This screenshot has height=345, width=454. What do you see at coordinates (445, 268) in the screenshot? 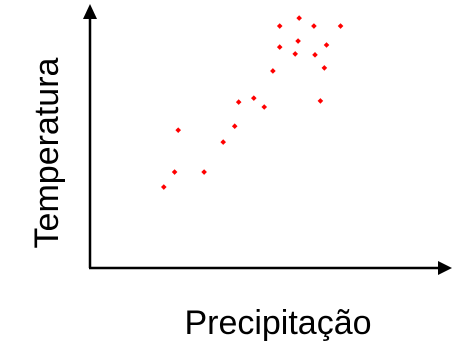
I see `x-axis-arrowhead` at bounding box center [445, 268].